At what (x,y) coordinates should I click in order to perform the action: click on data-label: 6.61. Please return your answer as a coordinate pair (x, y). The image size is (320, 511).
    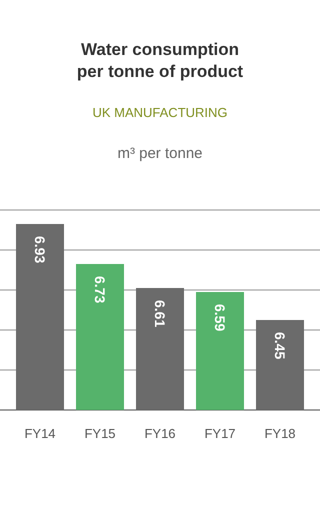
    Looking at the image, I should click on (160, 314).